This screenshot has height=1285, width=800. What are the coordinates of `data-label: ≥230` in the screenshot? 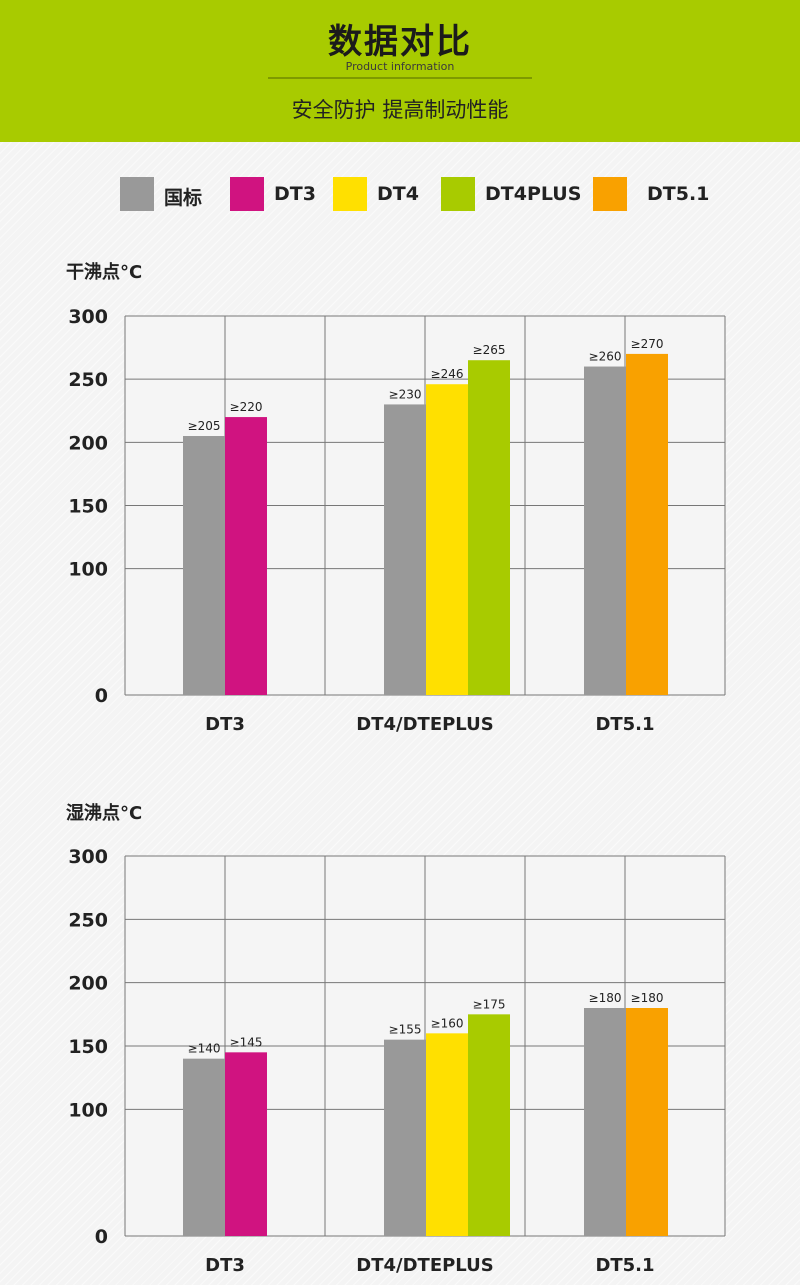 It's located at (405, 394).